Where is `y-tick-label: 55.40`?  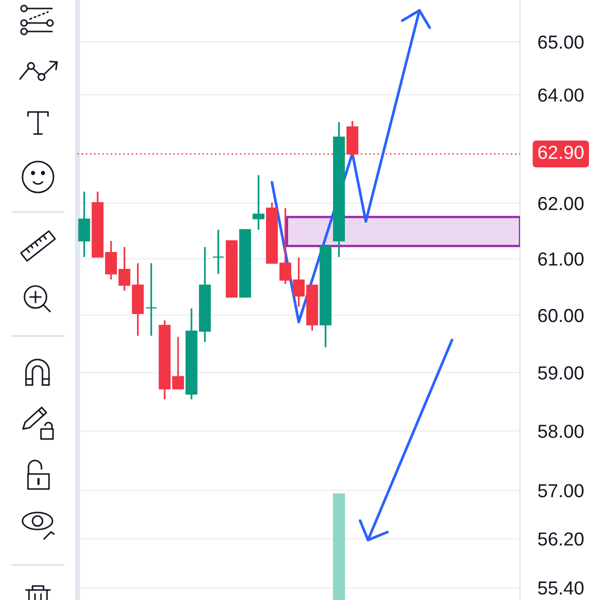
y-tick-label: 55.40 is located at coordinates (561, 588).